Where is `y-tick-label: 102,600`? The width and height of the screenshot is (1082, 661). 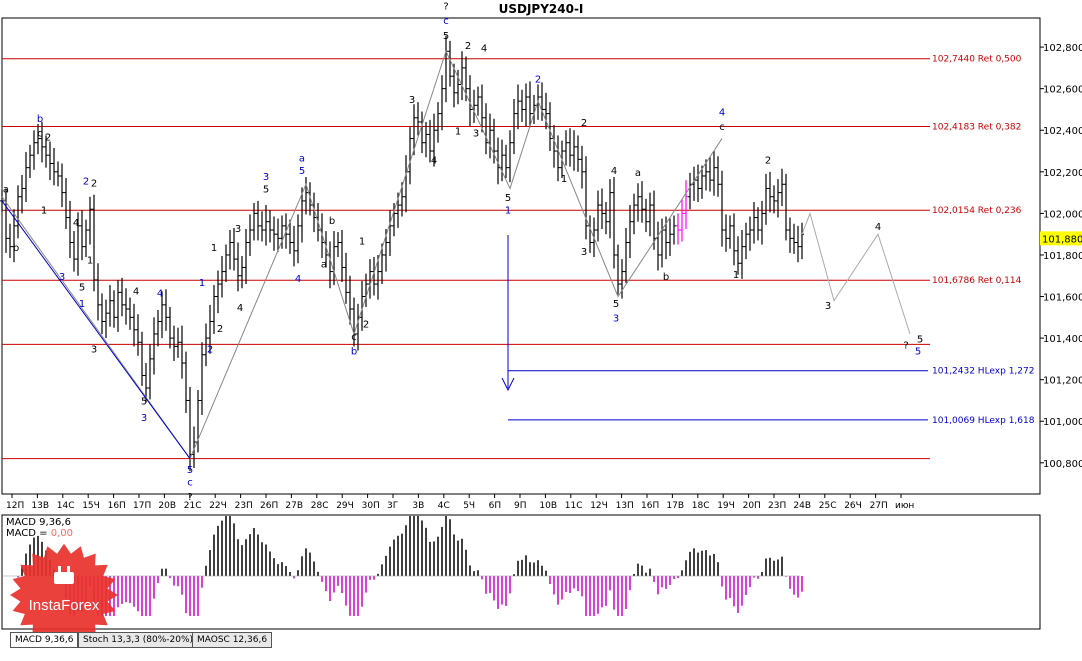
y-tick-label: 102,600 is located at coordinates (1062, 90).